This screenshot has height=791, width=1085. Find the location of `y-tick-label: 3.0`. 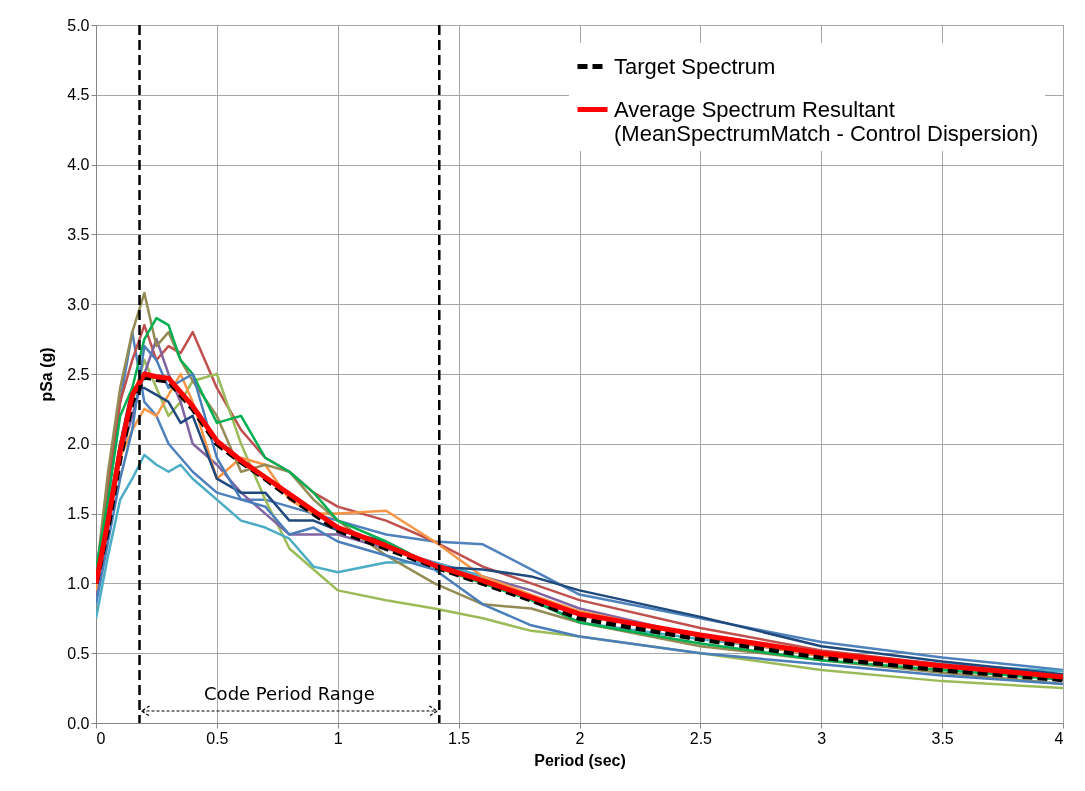

y-tick-label: 3.0 is located at coordinates (78, 304).